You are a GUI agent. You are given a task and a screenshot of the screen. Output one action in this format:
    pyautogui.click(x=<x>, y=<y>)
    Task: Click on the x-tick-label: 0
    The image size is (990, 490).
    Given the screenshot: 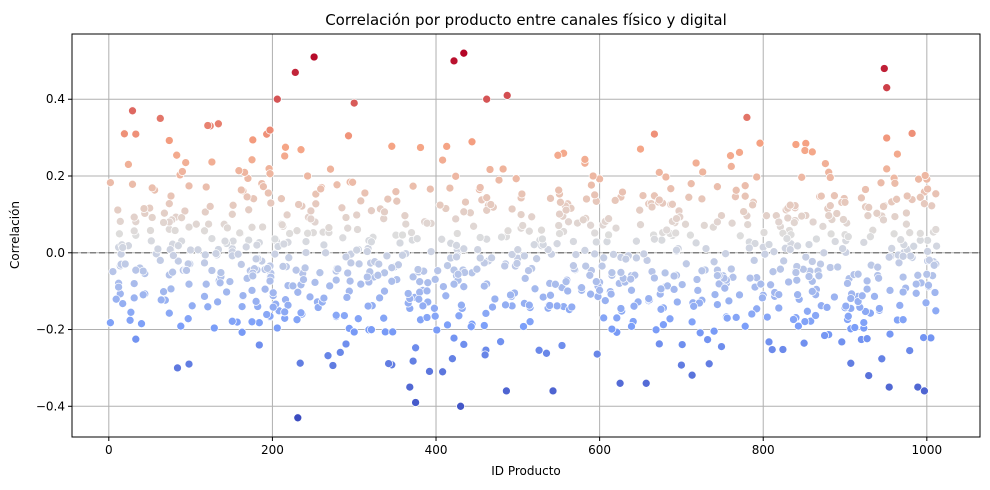 What is the action you would take?
    pyautogui.click(x=109, y=450)
    